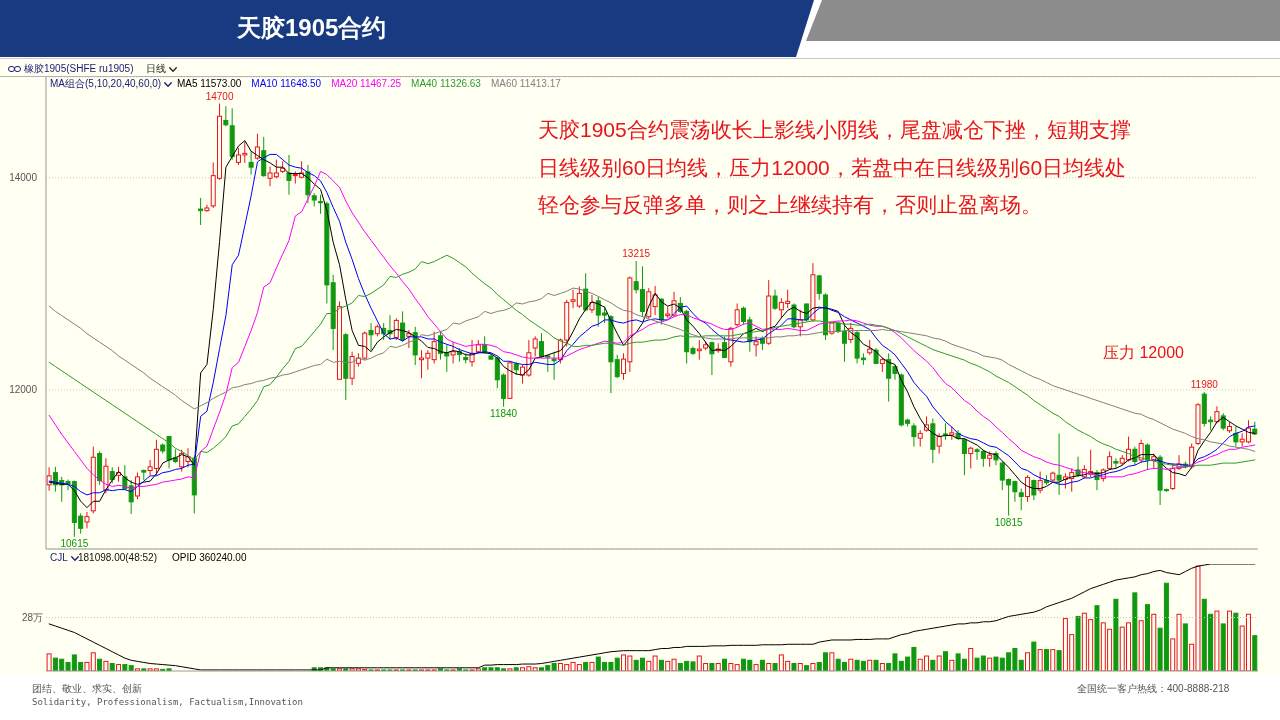 The width and height of the screenshot is (1280, 720). What do you see at coordinates (59, 558) in the screenshot?
I see `legend-title: CJL` at bounding box center [59, 558].